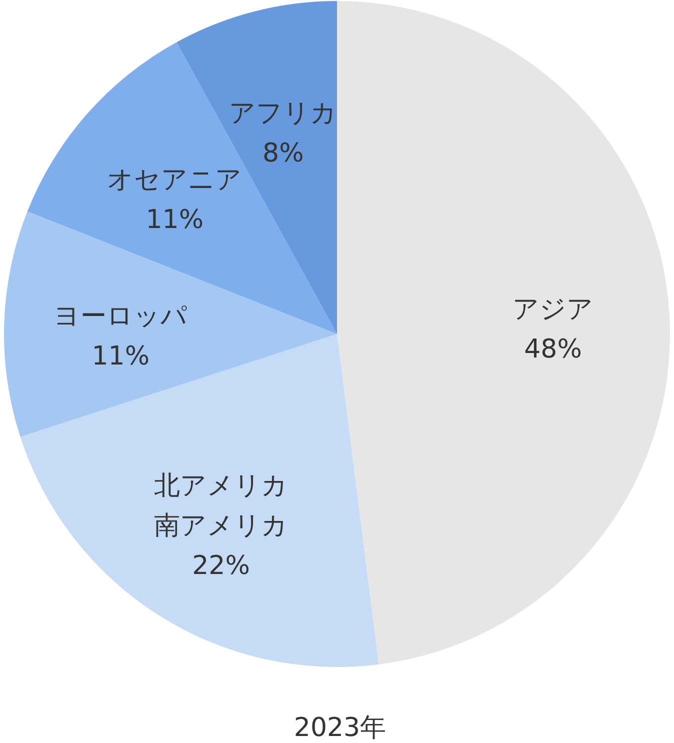 The image size is (674, 743). I want to click on data-label: 22%, so click(221, 565).